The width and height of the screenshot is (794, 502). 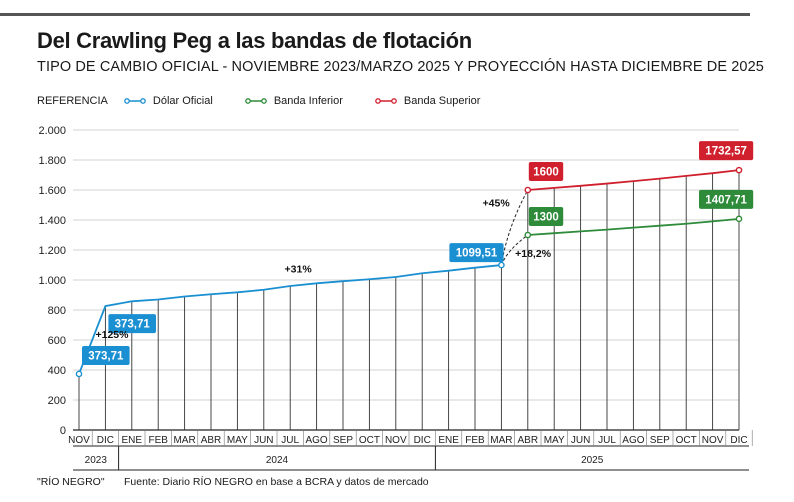 I want to click on change-annotation: +18,2%, so click(x=533, y=254).